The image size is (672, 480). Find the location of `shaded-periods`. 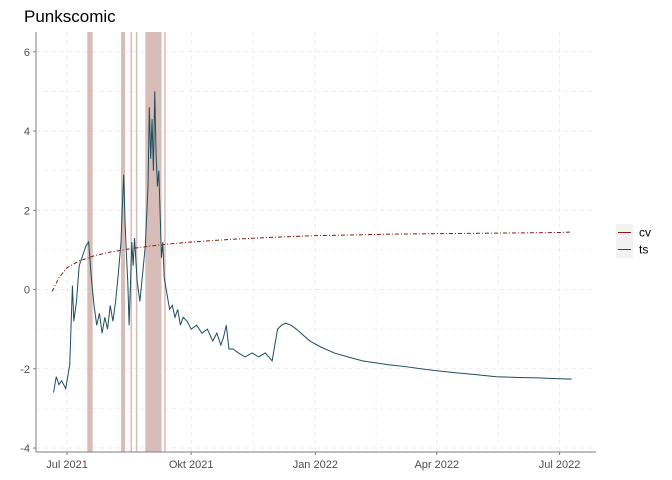

shaded-periods is located at coordinates (126, 242).